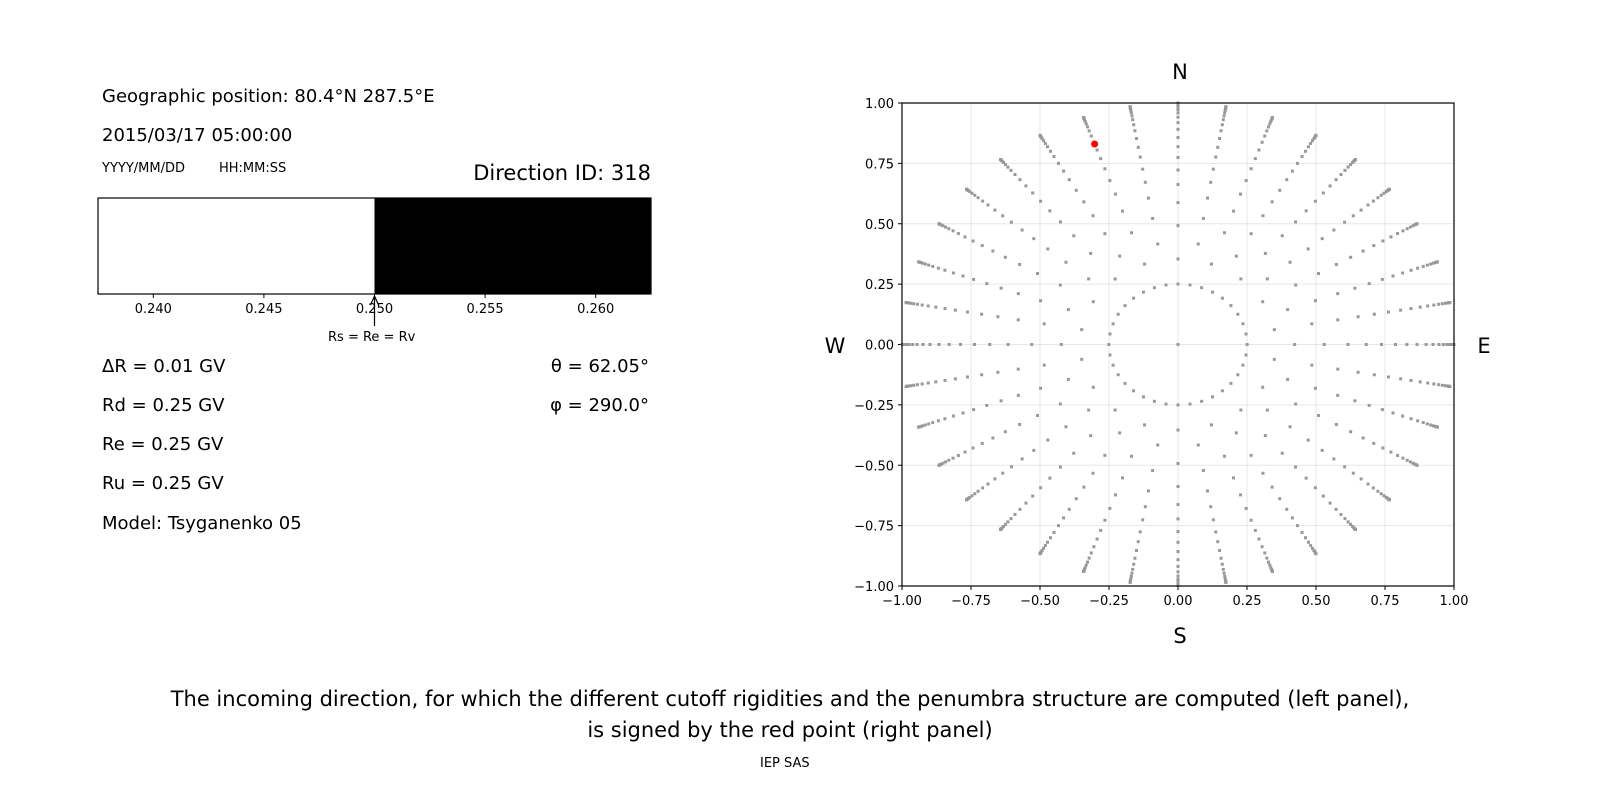  I want to click on x-tick-label: 0.260, so click(595, 309).